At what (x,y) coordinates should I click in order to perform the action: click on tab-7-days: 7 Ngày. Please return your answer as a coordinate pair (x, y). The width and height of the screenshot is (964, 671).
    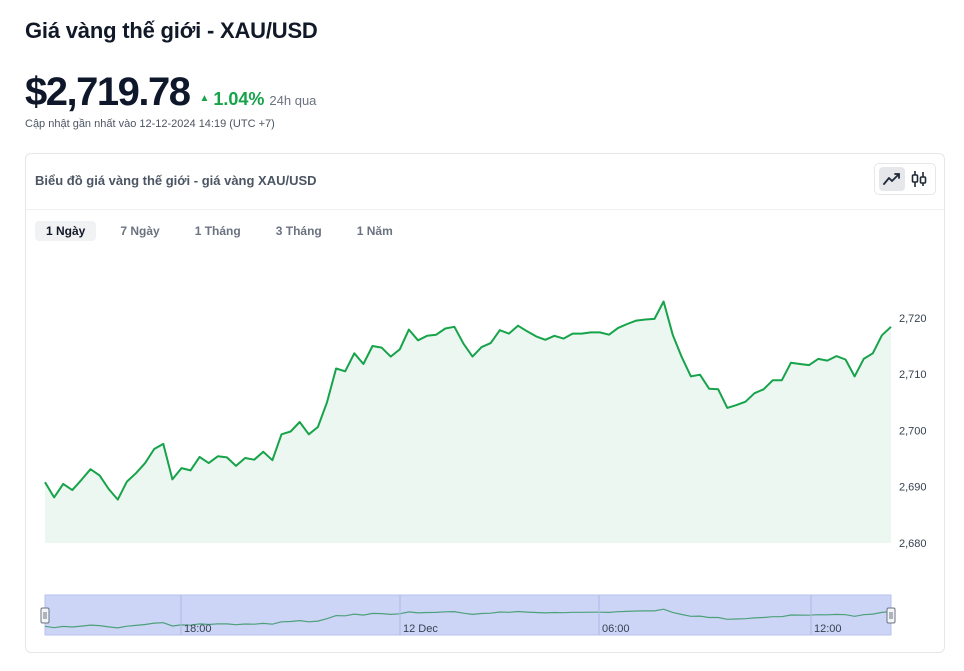
    Looking at the image, I should click on (140, 231).